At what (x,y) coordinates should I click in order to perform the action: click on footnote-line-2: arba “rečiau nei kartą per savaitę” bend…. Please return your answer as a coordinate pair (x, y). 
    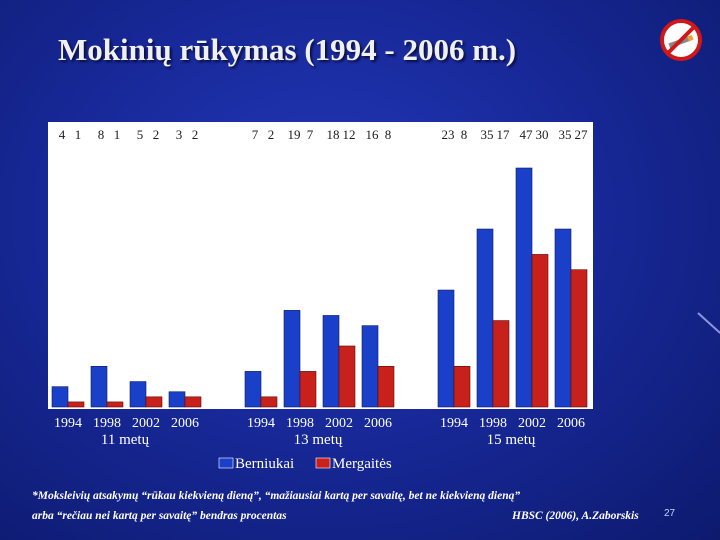
    Looking at the image, I should click on (367, 516).